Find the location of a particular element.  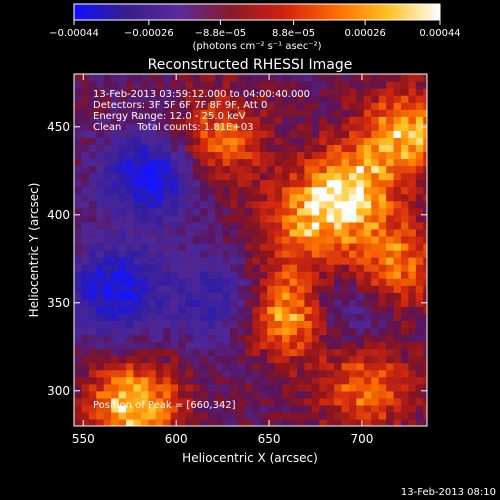

colorbar-tick-label: 8.8e−05 is located at coordinates (293, 33).